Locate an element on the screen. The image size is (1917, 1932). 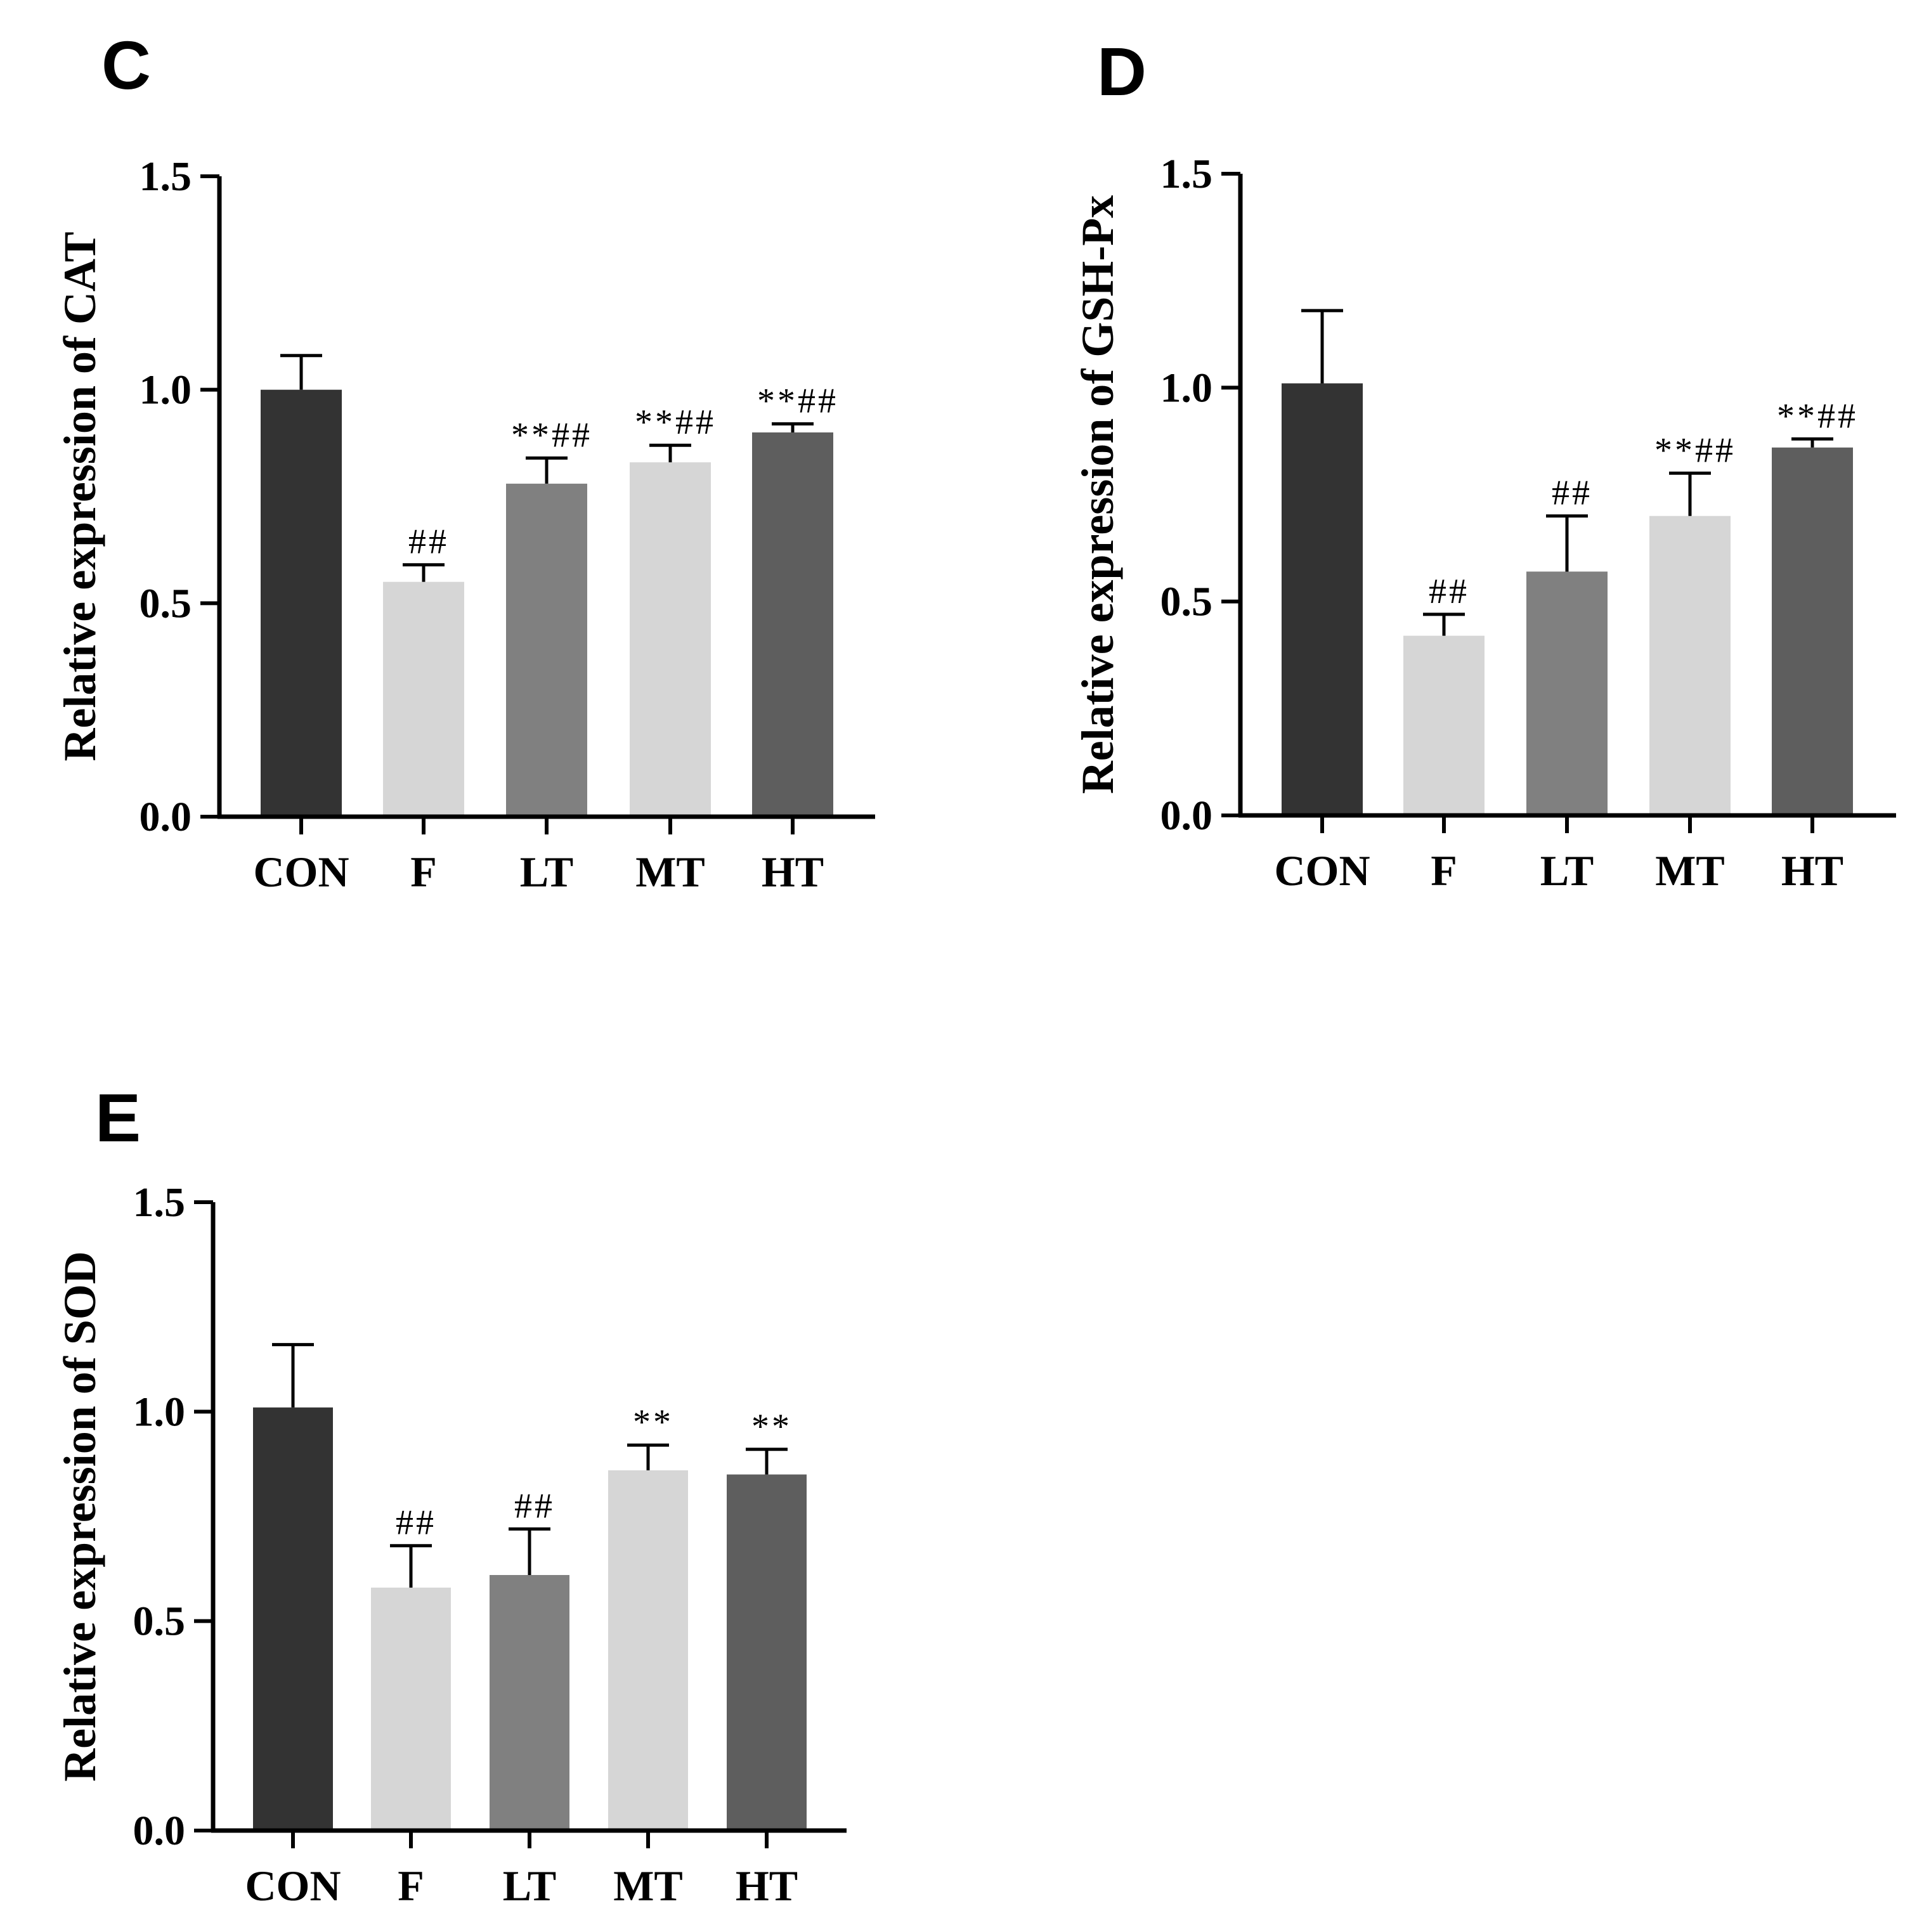
bar-c-ht is located at coordinates (792, 624).